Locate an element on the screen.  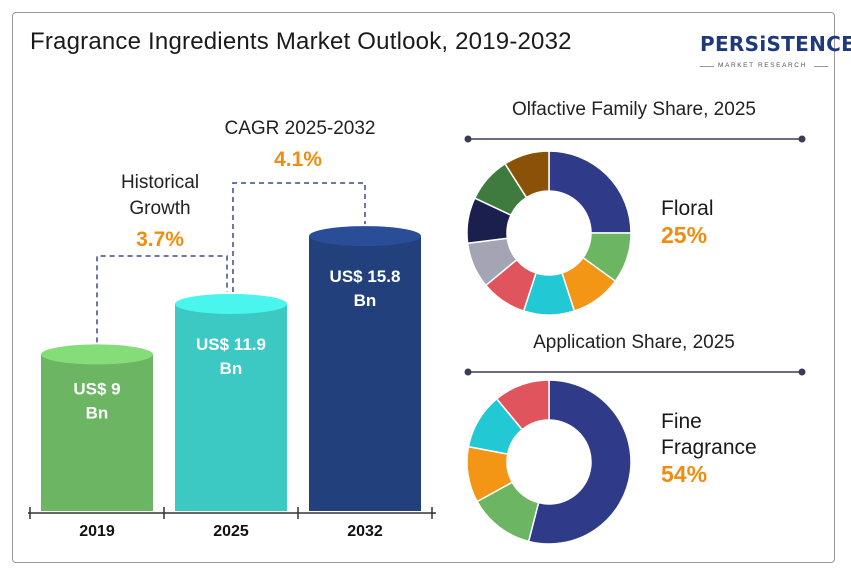
bar-value-label: US$ 15.8 is located at coordinates (365, 276).